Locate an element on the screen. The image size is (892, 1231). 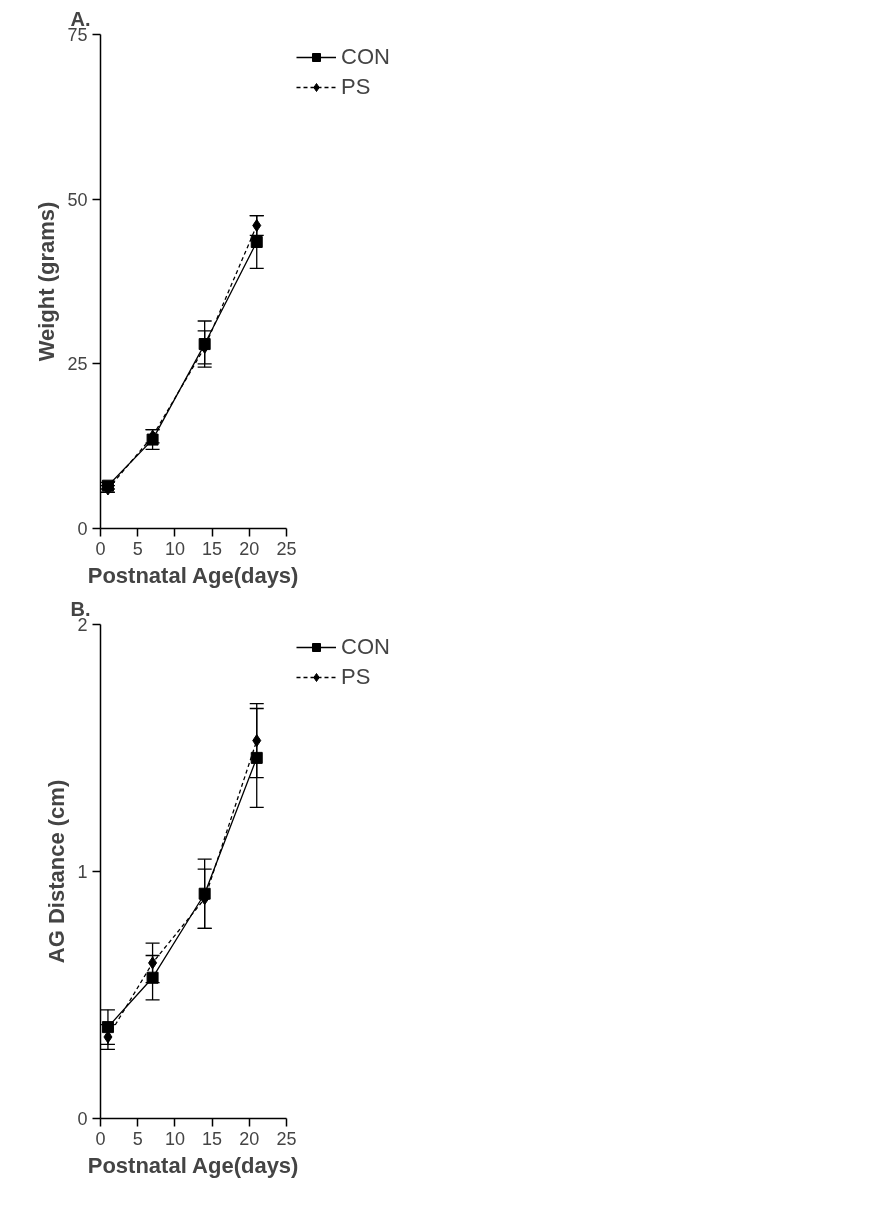
y-tick-label: 2 is located at coordinates (82, 625).